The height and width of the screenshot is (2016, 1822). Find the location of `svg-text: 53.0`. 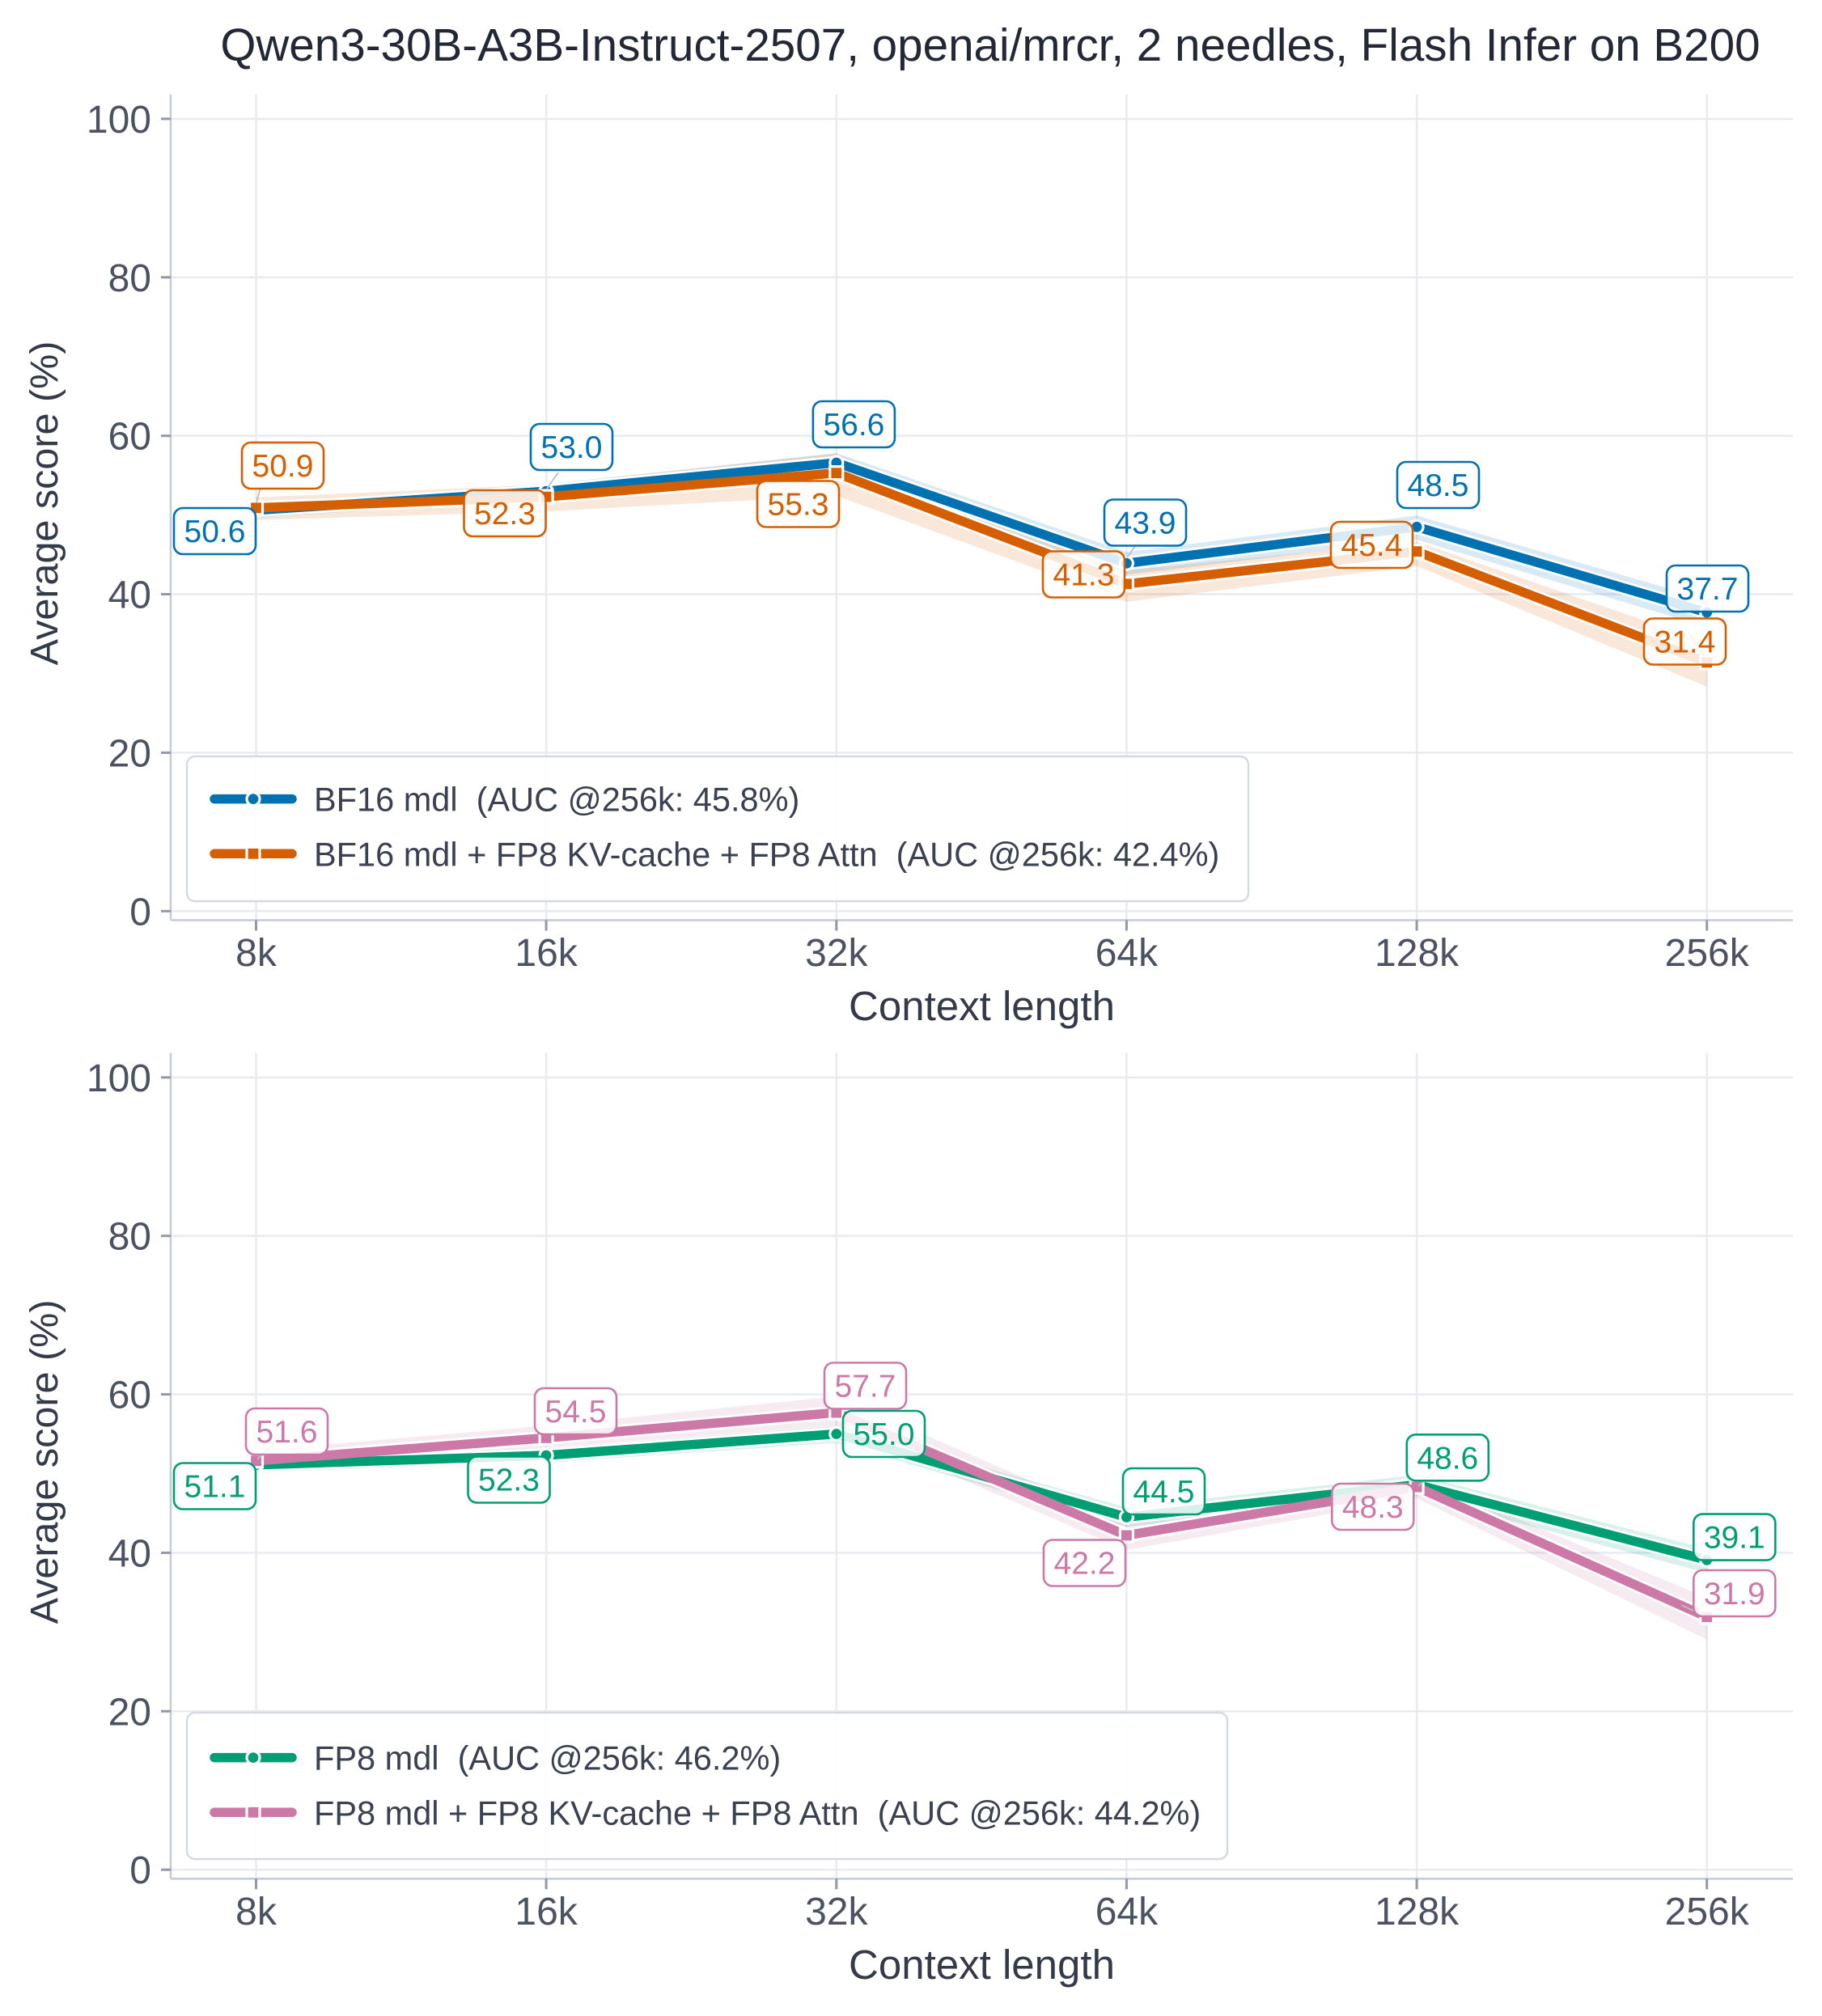

svg-text: 53.0 is located at coordinates (572, 448).